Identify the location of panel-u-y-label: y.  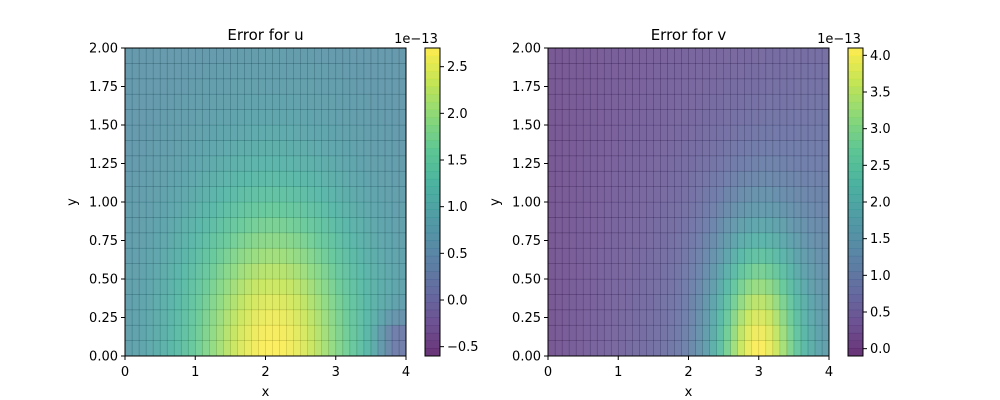
(72, 202).